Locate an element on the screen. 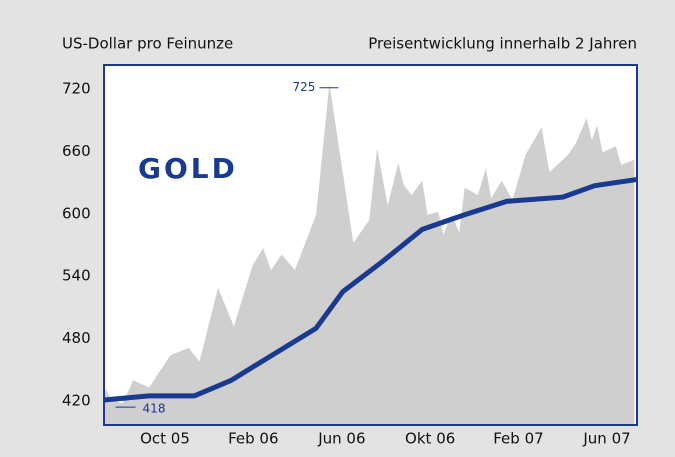 Image resolution: width=675 pixels, height=457 pixels. y-tick-label: 540 is located at coordinates (76, 276).